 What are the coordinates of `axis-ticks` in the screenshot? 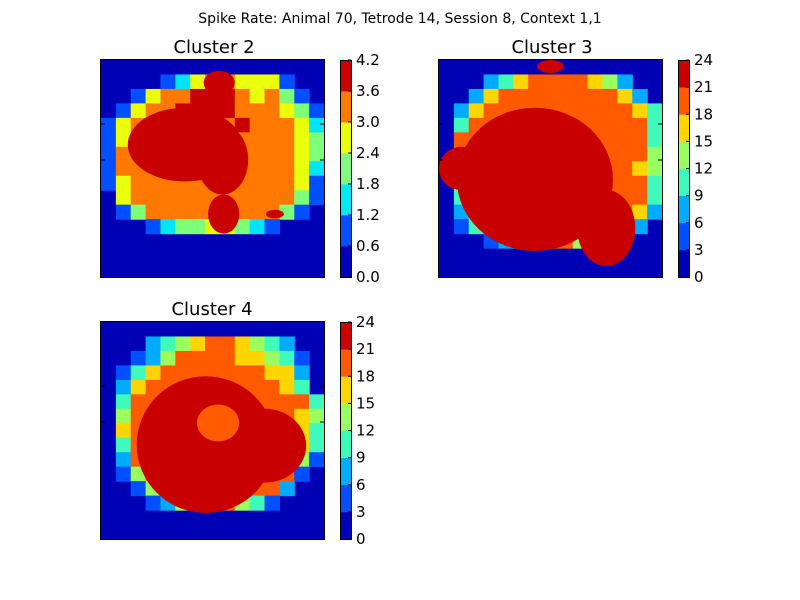 It's located at (550, 142).